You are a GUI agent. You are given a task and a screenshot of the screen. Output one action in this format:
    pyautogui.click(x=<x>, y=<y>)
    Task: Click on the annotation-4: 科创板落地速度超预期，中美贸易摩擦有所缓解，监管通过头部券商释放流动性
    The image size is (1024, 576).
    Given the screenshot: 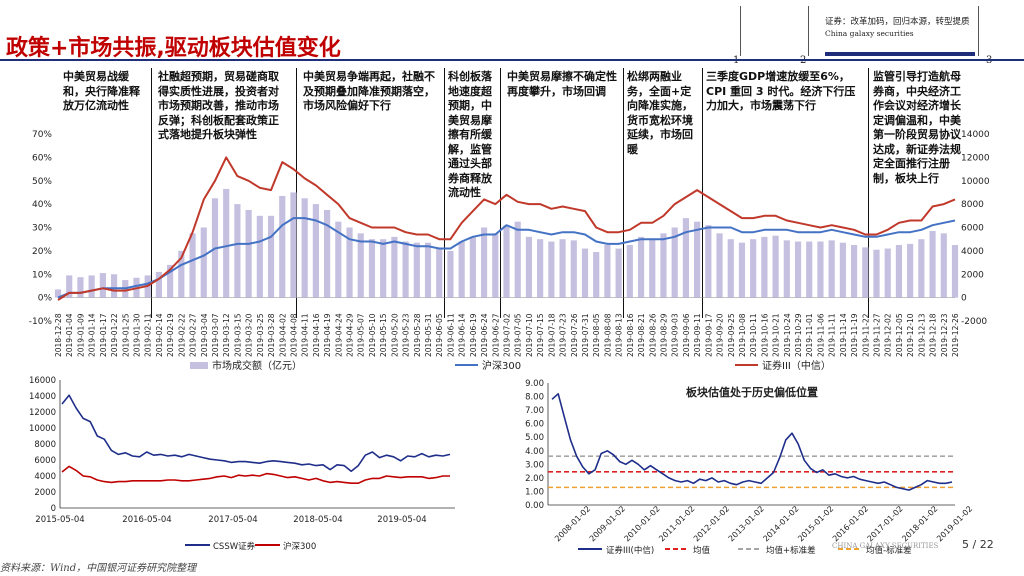 What is the action you would take?
    pyautogui.click(x=470, y=134)
    